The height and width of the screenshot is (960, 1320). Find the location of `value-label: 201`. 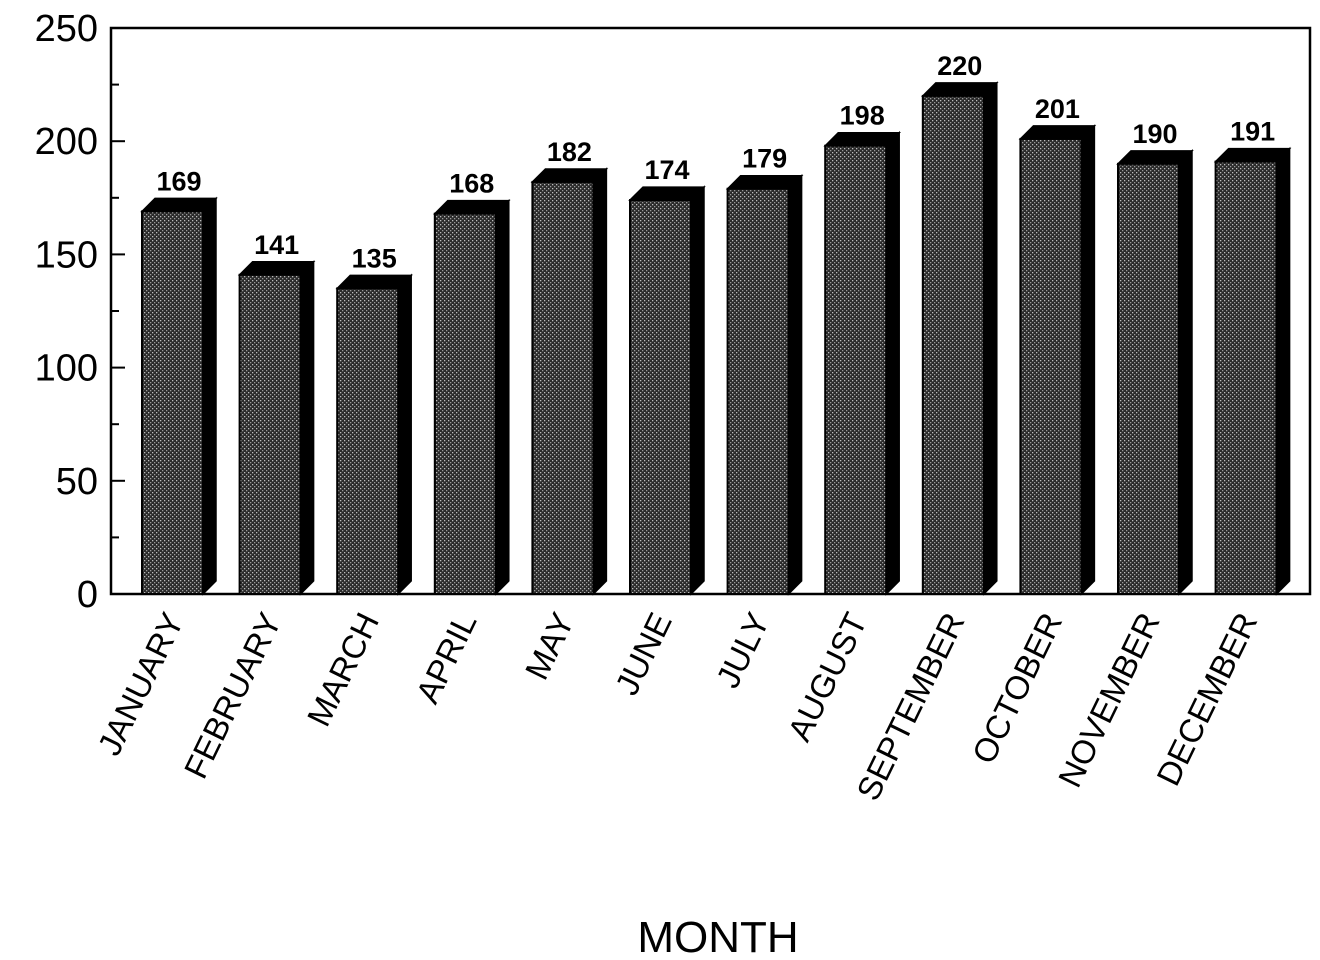

value-label: 201 is located at coordinates (1057, 109).